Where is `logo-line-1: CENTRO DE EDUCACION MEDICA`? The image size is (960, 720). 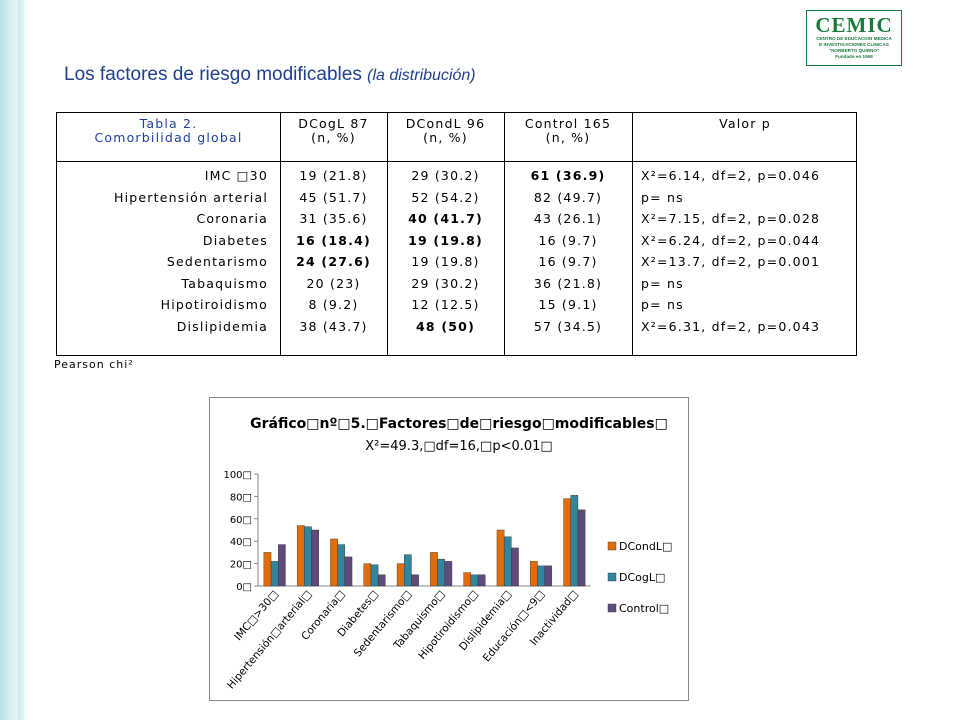
logo-line-1: CENTRO DE EDUCACION MEDICA is located at coordinates (854, 38).